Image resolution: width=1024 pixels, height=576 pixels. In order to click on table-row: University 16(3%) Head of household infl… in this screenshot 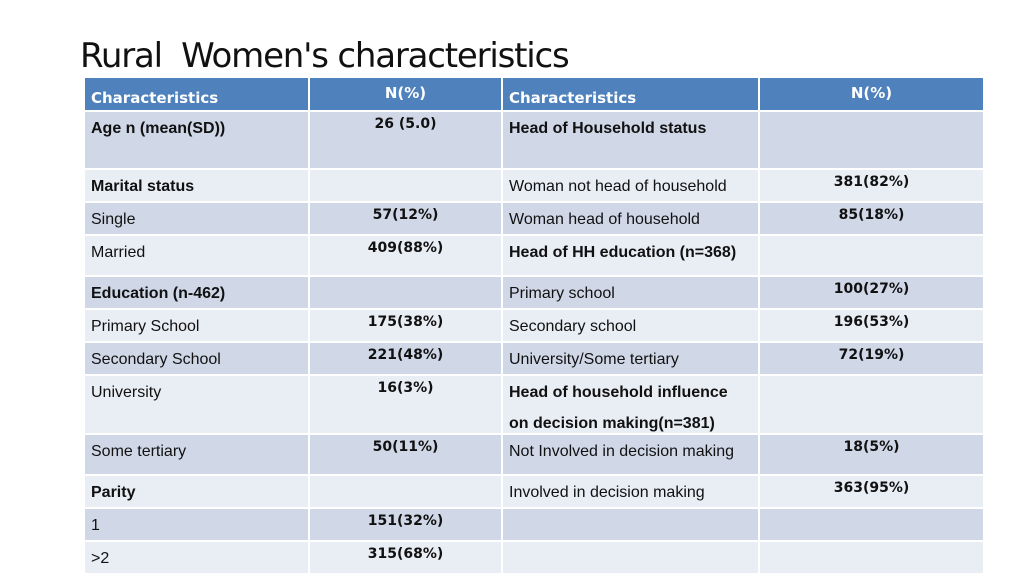, I will do `click(534, 404)`.